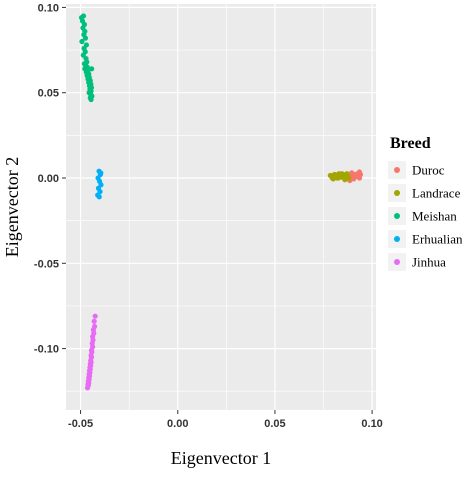 Image resolution: width=474 pixels, height=479 pixels. Describe the element at coordinates (48, 94) in the screenshot. I see `y-tick-label: 0.05` at that location.